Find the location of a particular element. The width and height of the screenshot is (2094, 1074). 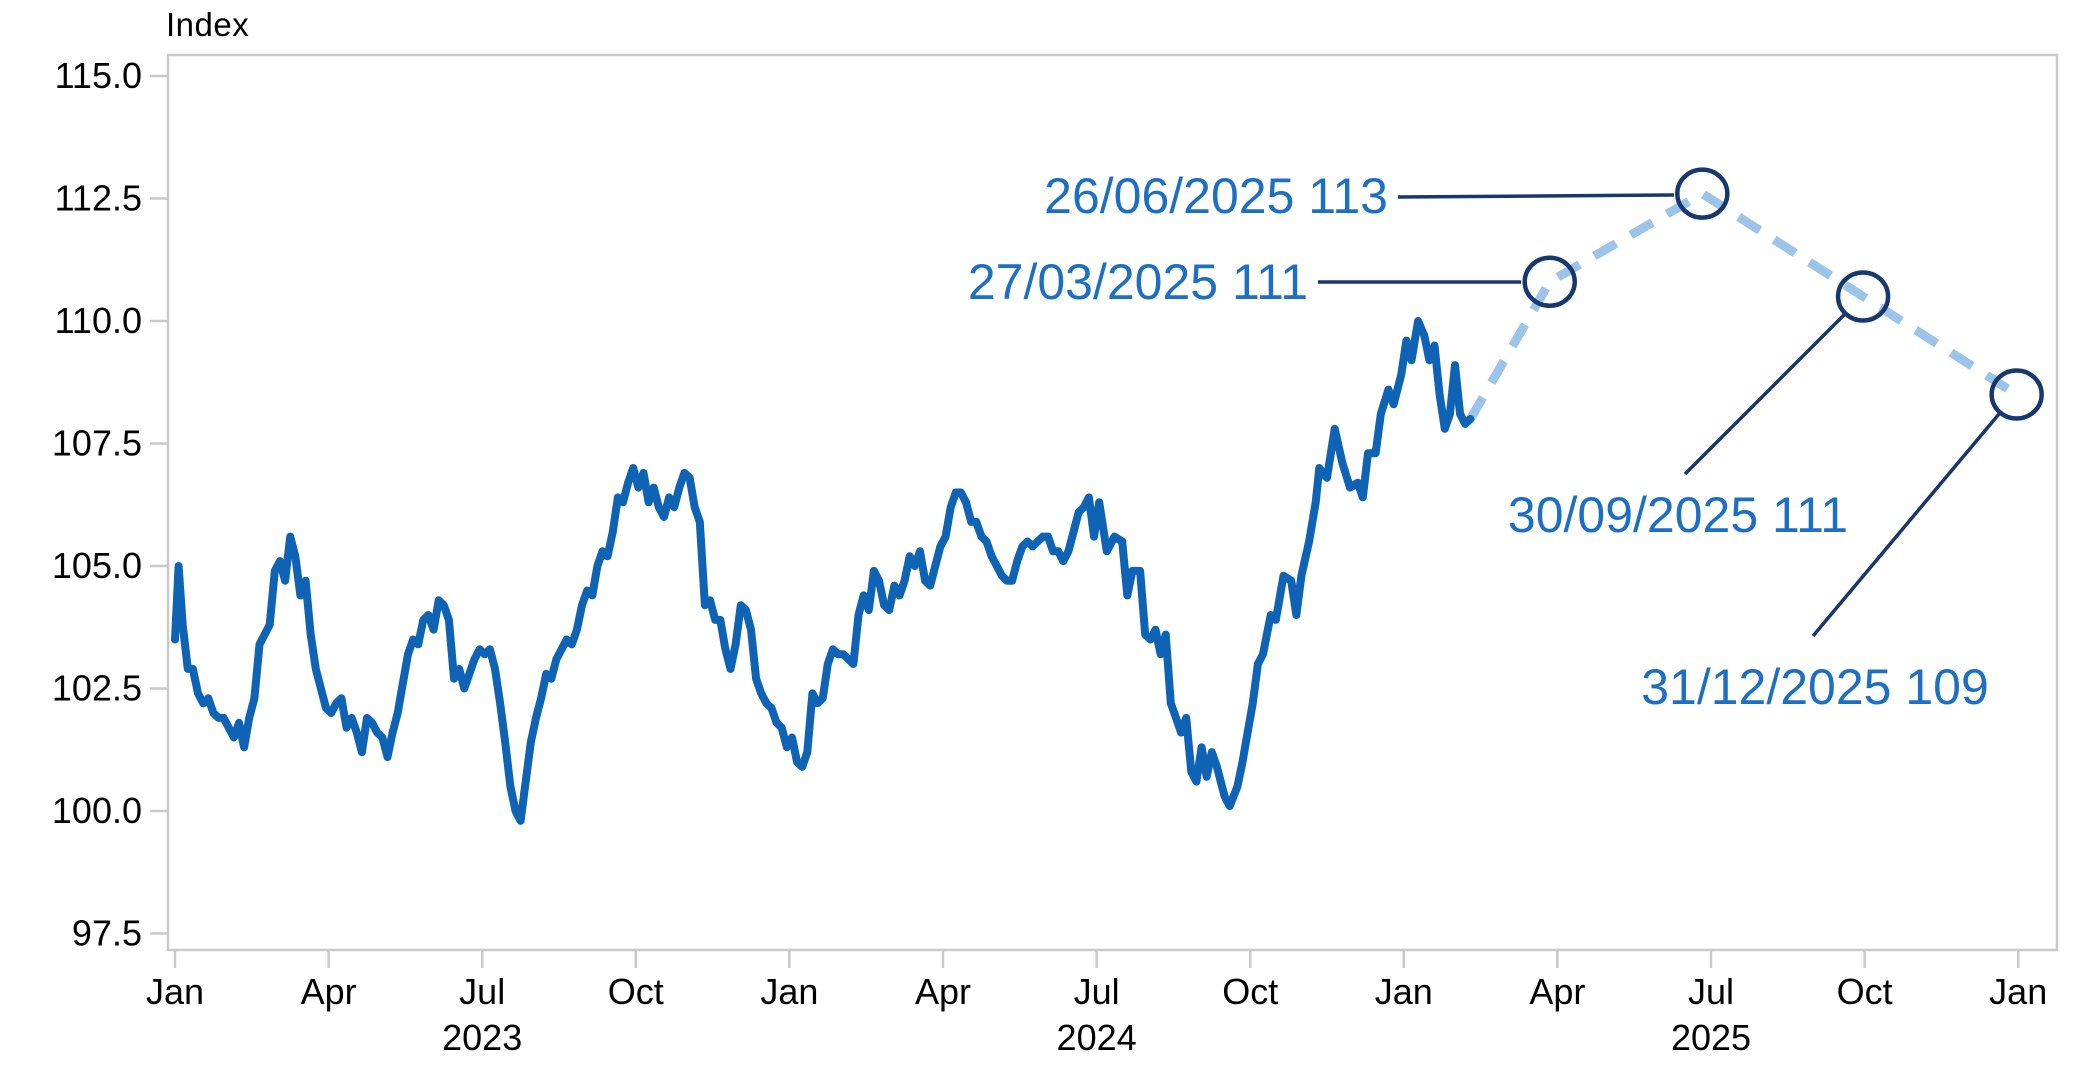

y-axis-title: Index is located at coordinates (208, 24).